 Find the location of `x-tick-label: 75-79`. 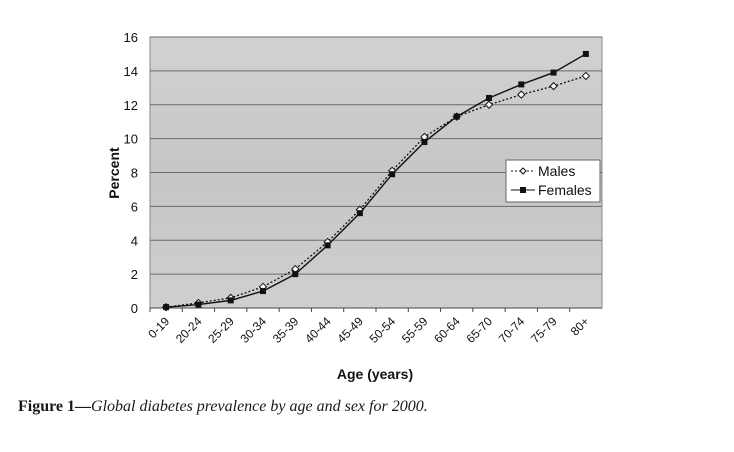

x-tick-label: 75-79 is located at coordinates (544, 330).